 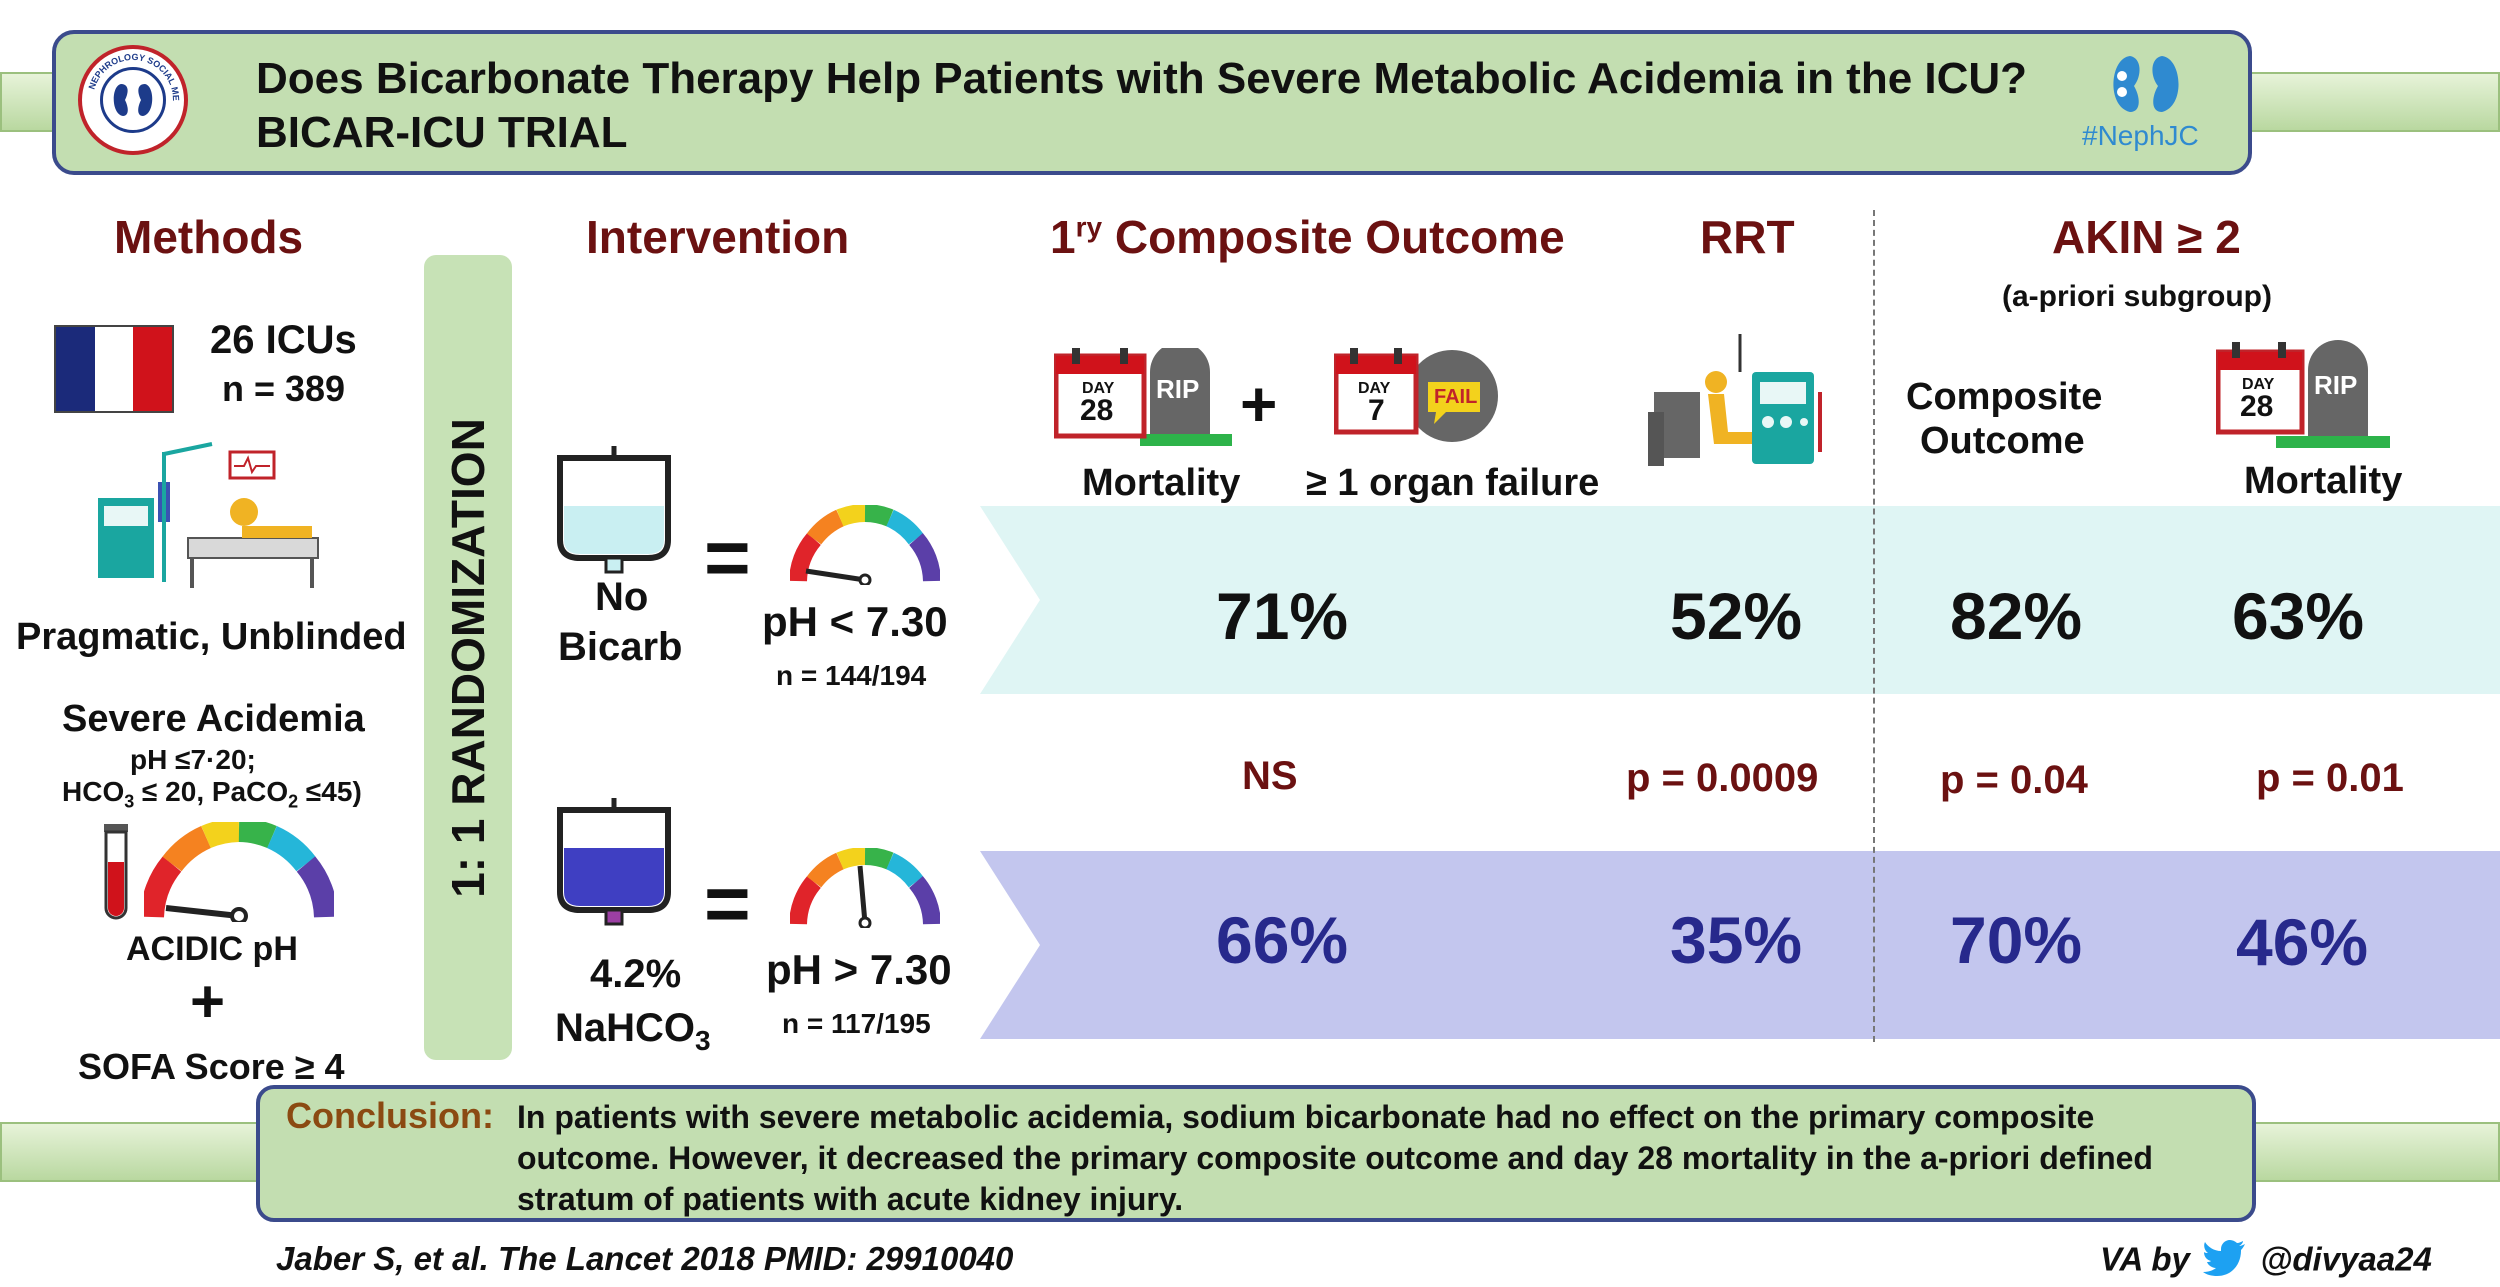 I want to click on rrt-pvalue: p = 0.0009, so click(x=1722, y=778).